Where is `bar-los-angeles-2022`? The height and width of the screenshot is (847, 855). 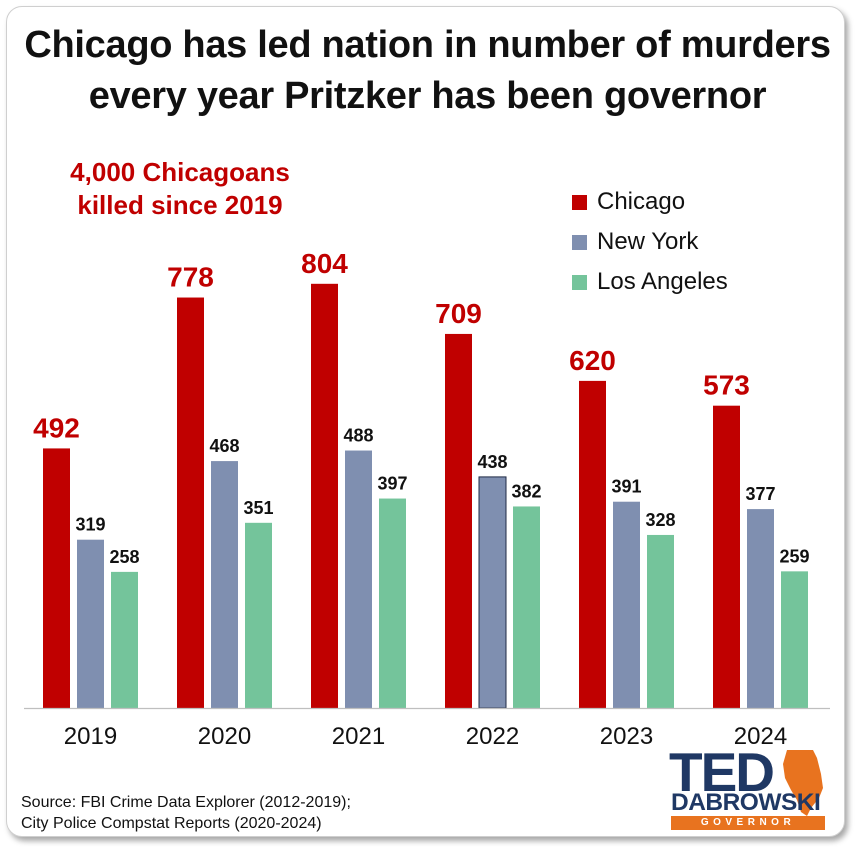 bar-los-angeles-2022 is located at coordinates (526, 607).